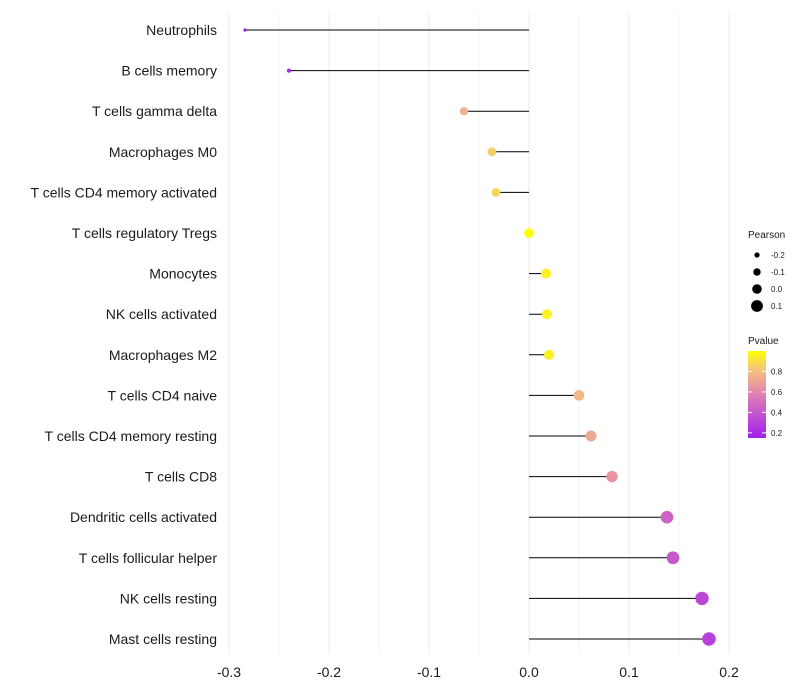 The height and width of the screenshot is (700, 800). I want to click on pvalue-legend-label: 0.2, so click(777, 433).